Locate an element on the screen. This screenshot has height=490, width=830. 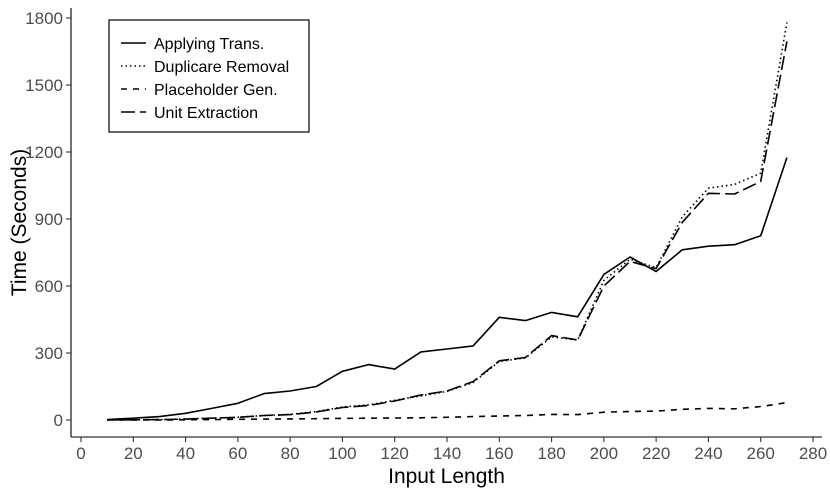
x-tick-label: 240 is located at coordinates (708, 453).